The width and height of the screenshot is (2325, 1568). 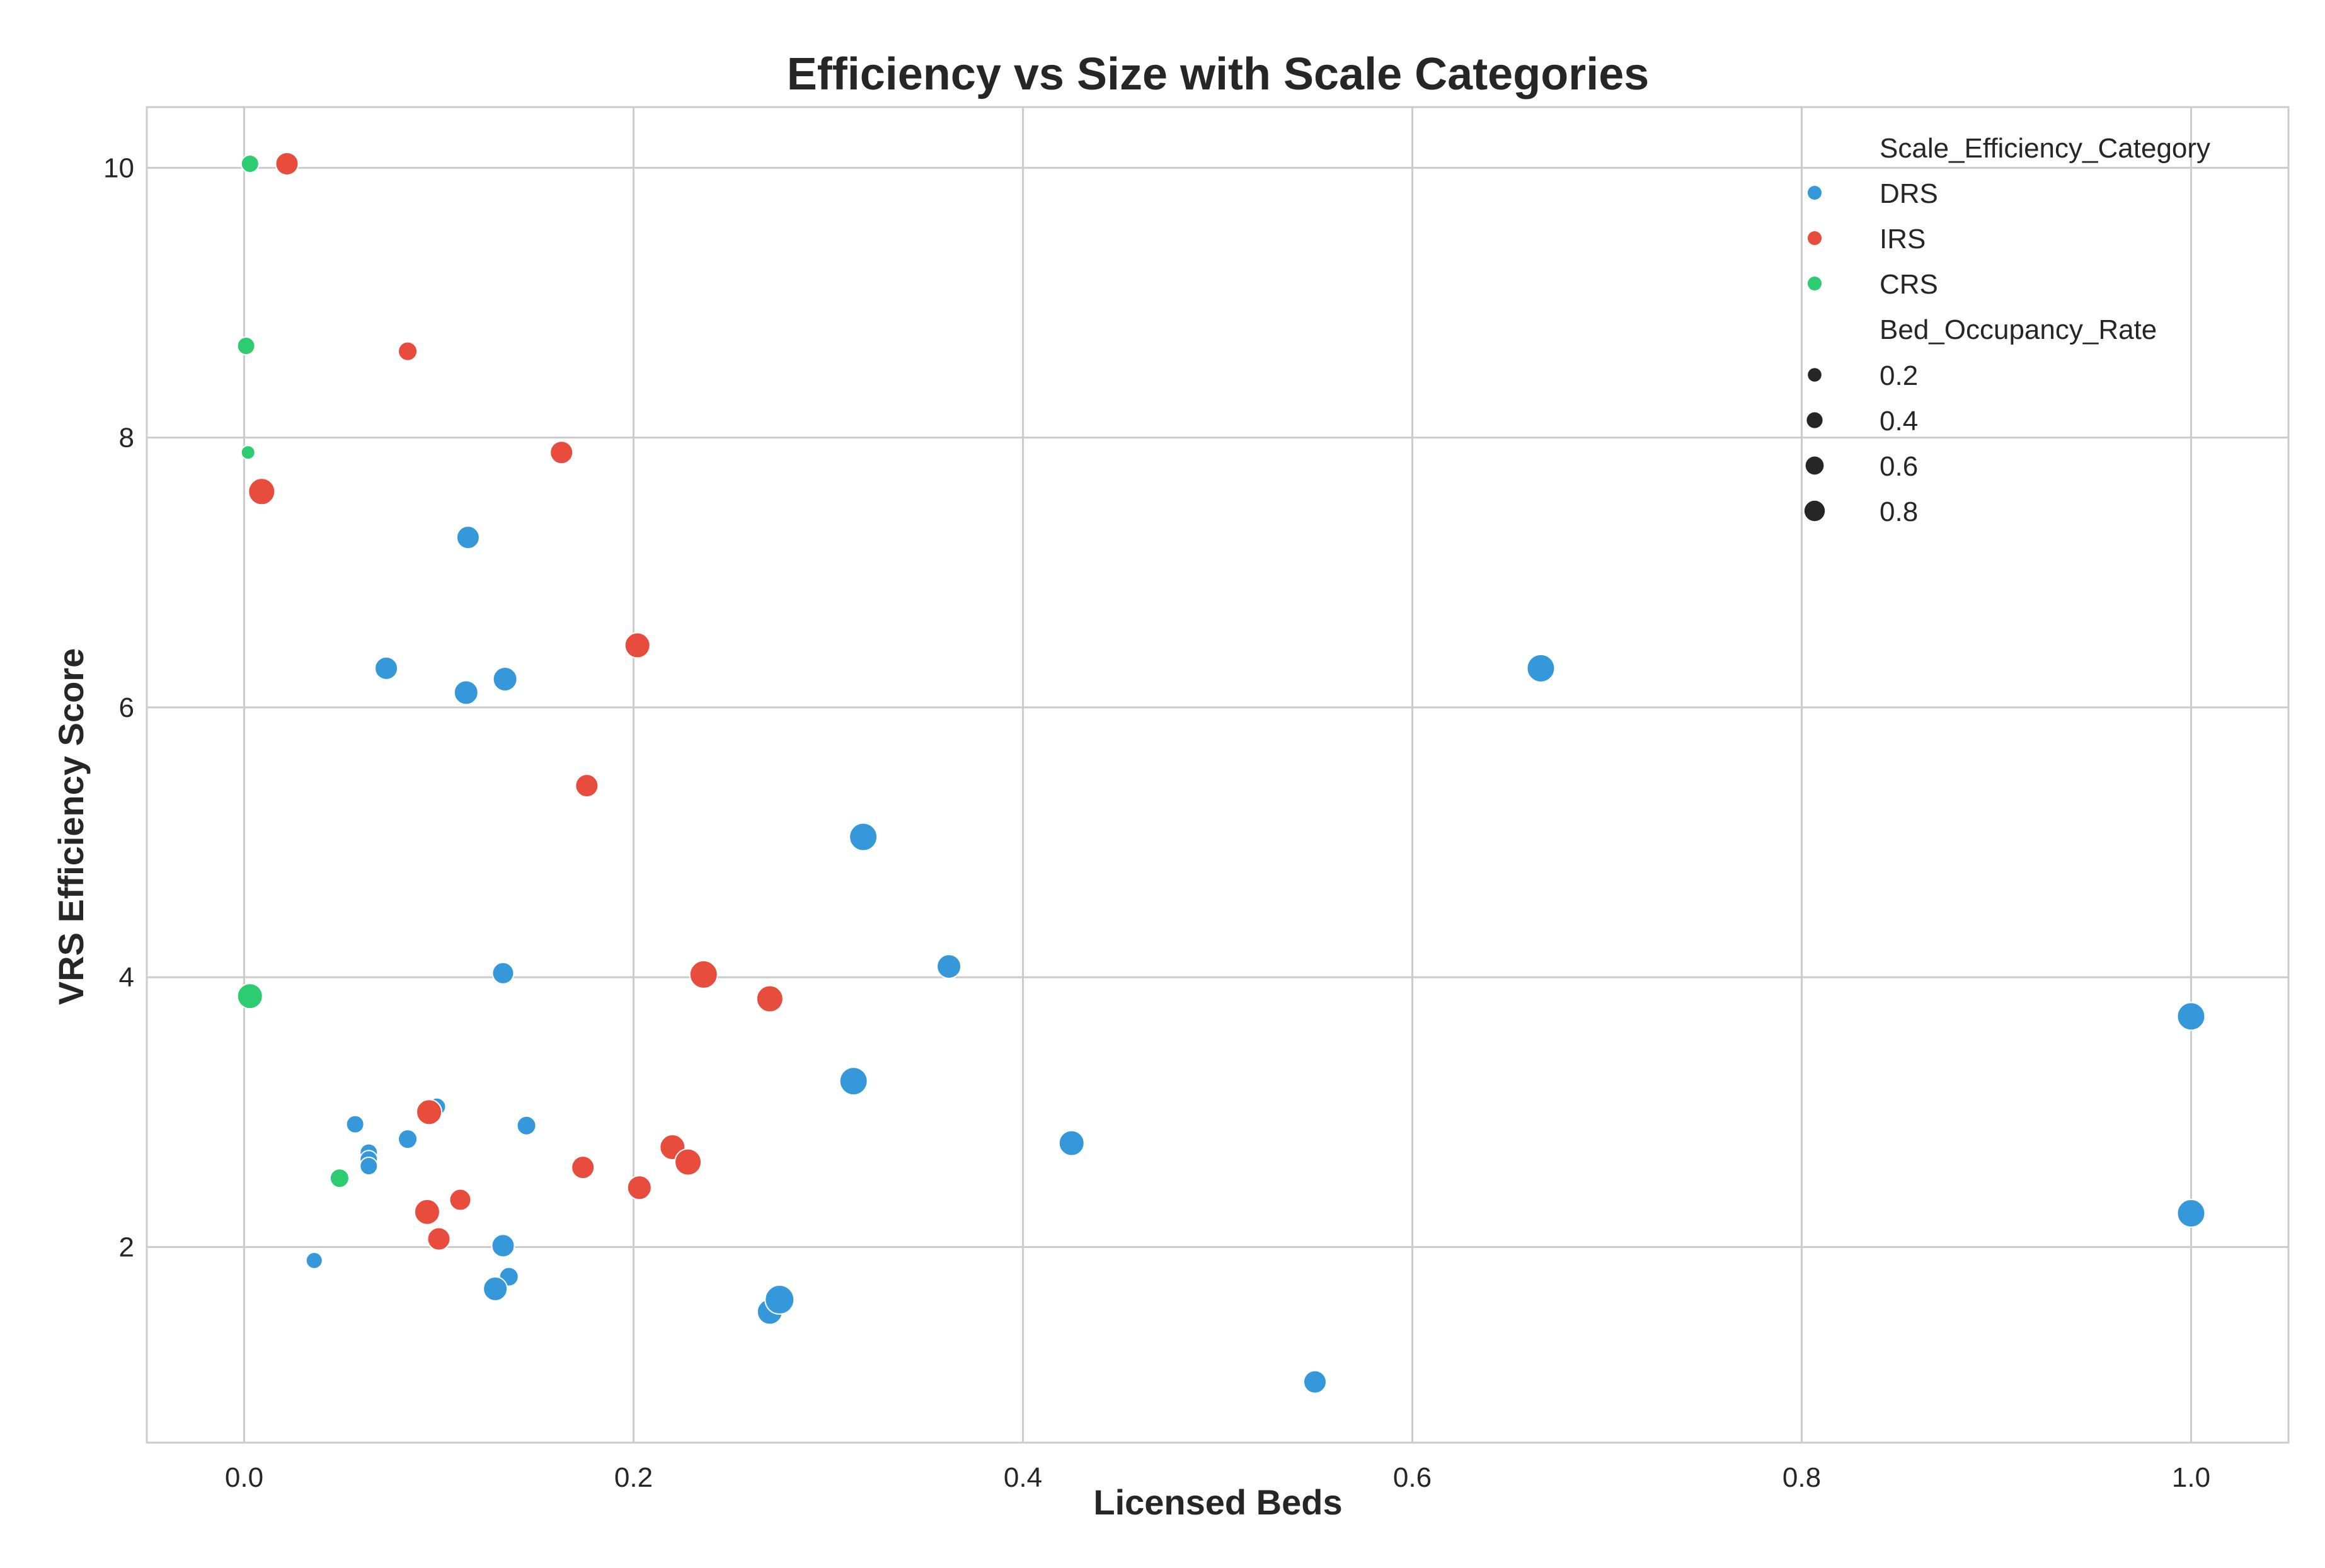 I want to click on x-tick-label: 0.8, so click(x=1802, y=1477).